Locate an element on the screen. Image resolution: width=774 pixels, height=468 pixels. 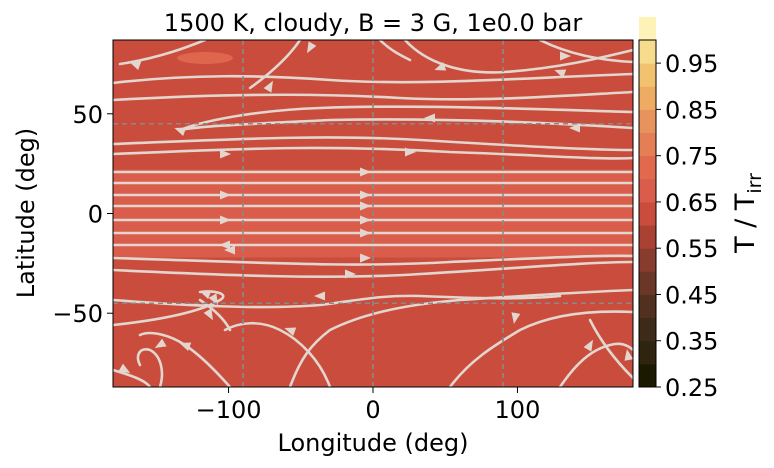
y-axis-ticks: −50 0 50 is located at coordinates (82, 214).